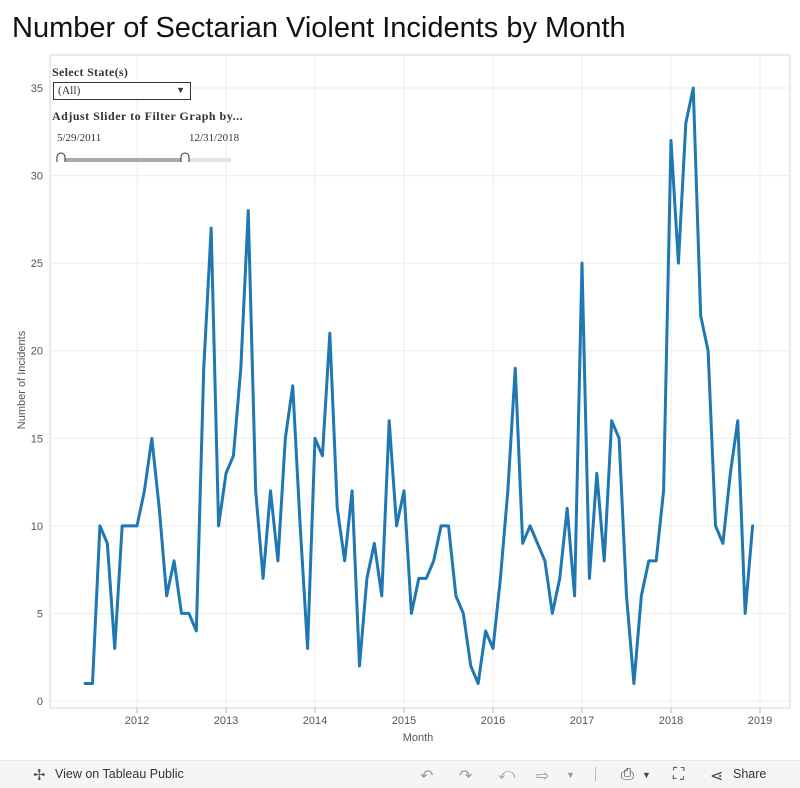  Describe the element at coordinates (760, 721) in the screenshot. I see `x-tick-label: 2019` at that location.